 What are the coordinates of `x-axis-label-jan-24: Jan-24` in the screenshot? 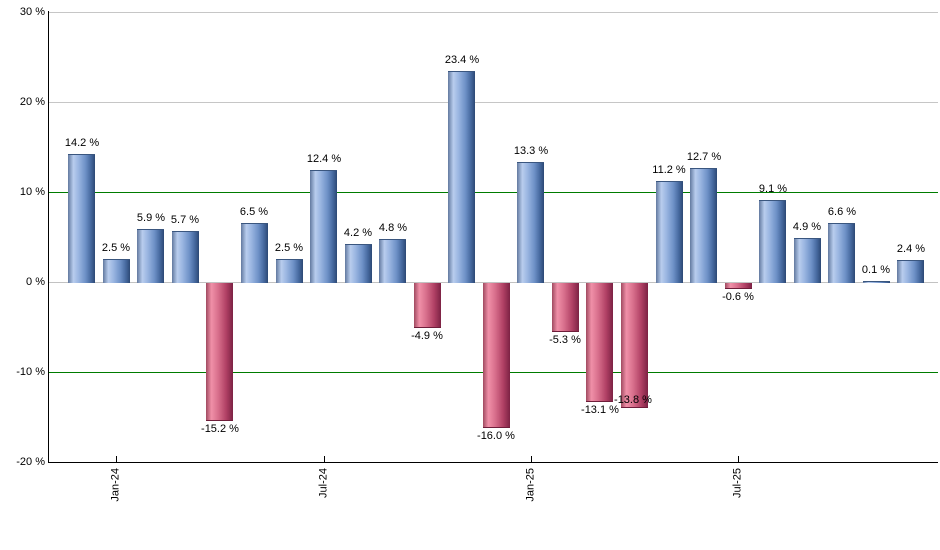 It's located at (115, 485).